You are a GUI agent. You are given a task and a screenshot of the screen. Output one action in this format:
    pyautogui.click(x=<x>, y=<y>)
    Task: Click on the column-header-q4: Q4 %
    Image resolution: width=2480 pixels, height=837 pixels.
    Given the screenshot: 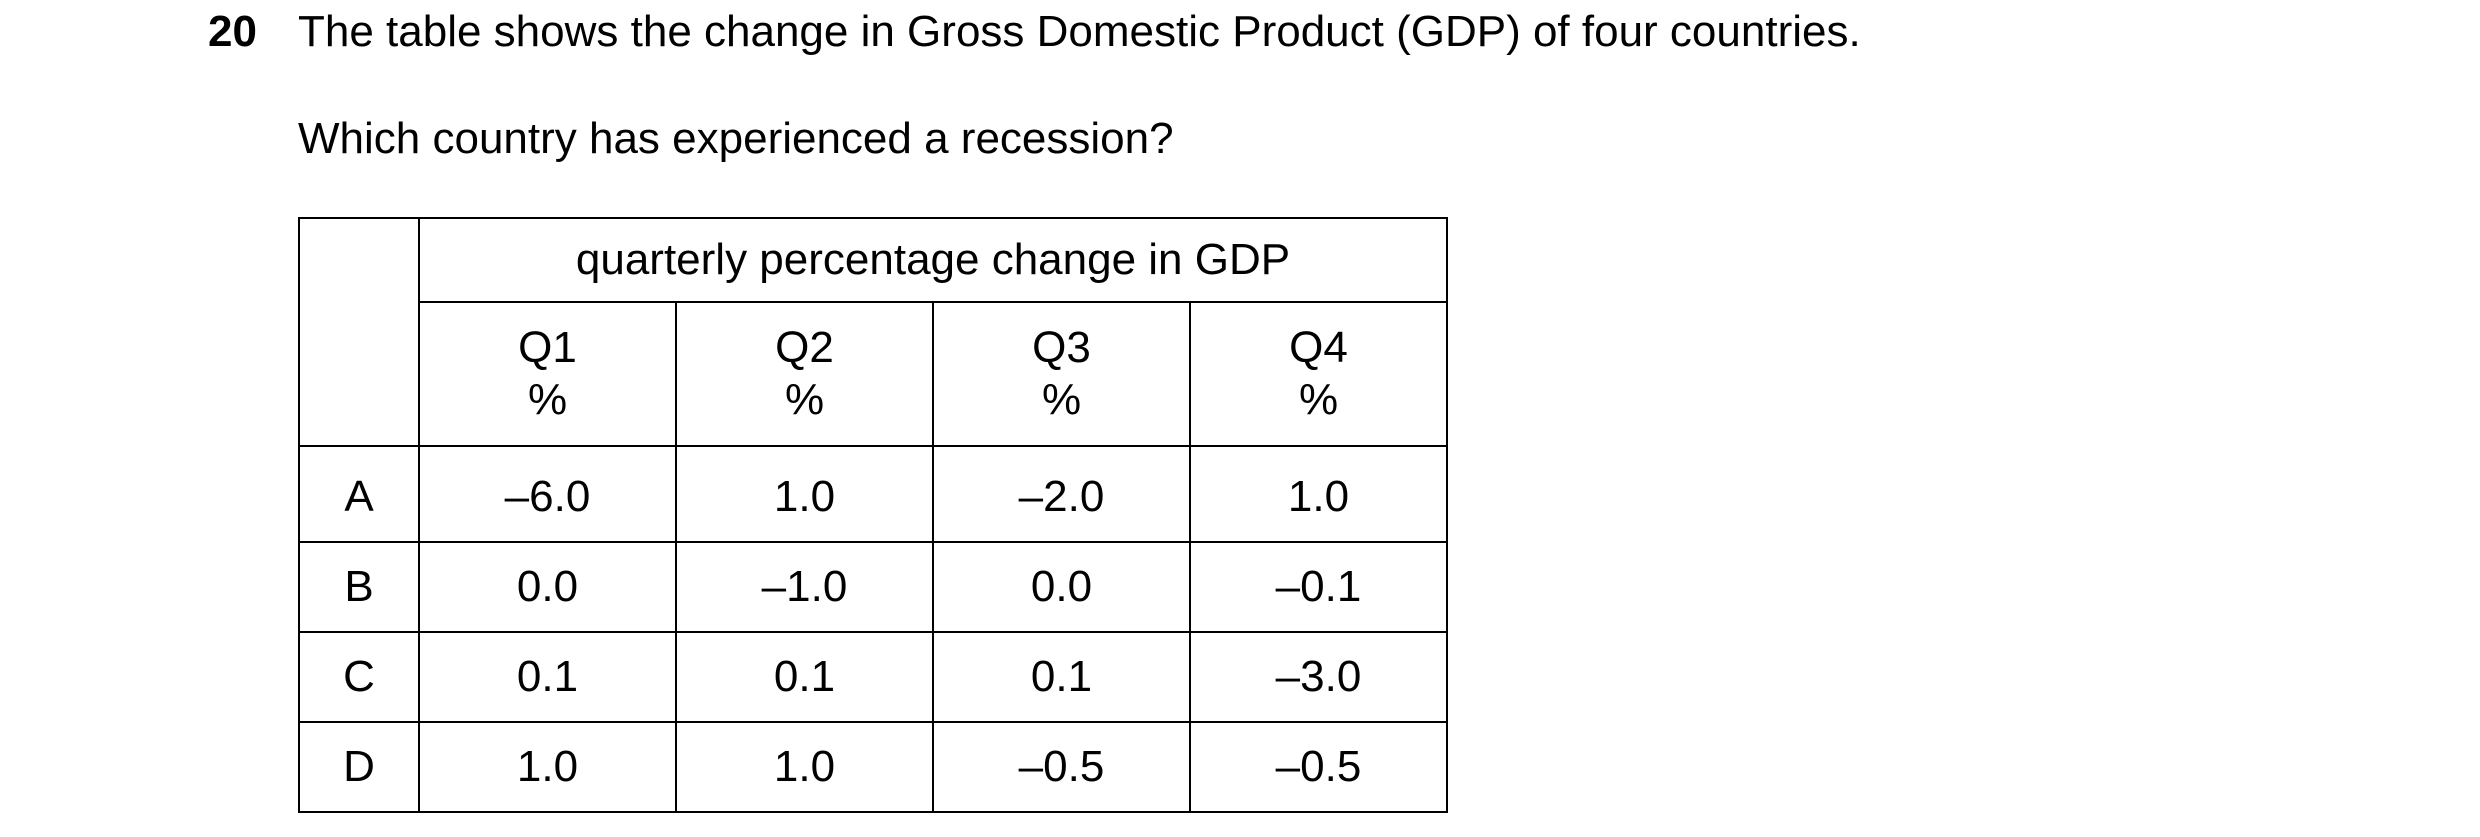 What is the action you would take?
    pyautogui.click(x=1318, y=374)
    